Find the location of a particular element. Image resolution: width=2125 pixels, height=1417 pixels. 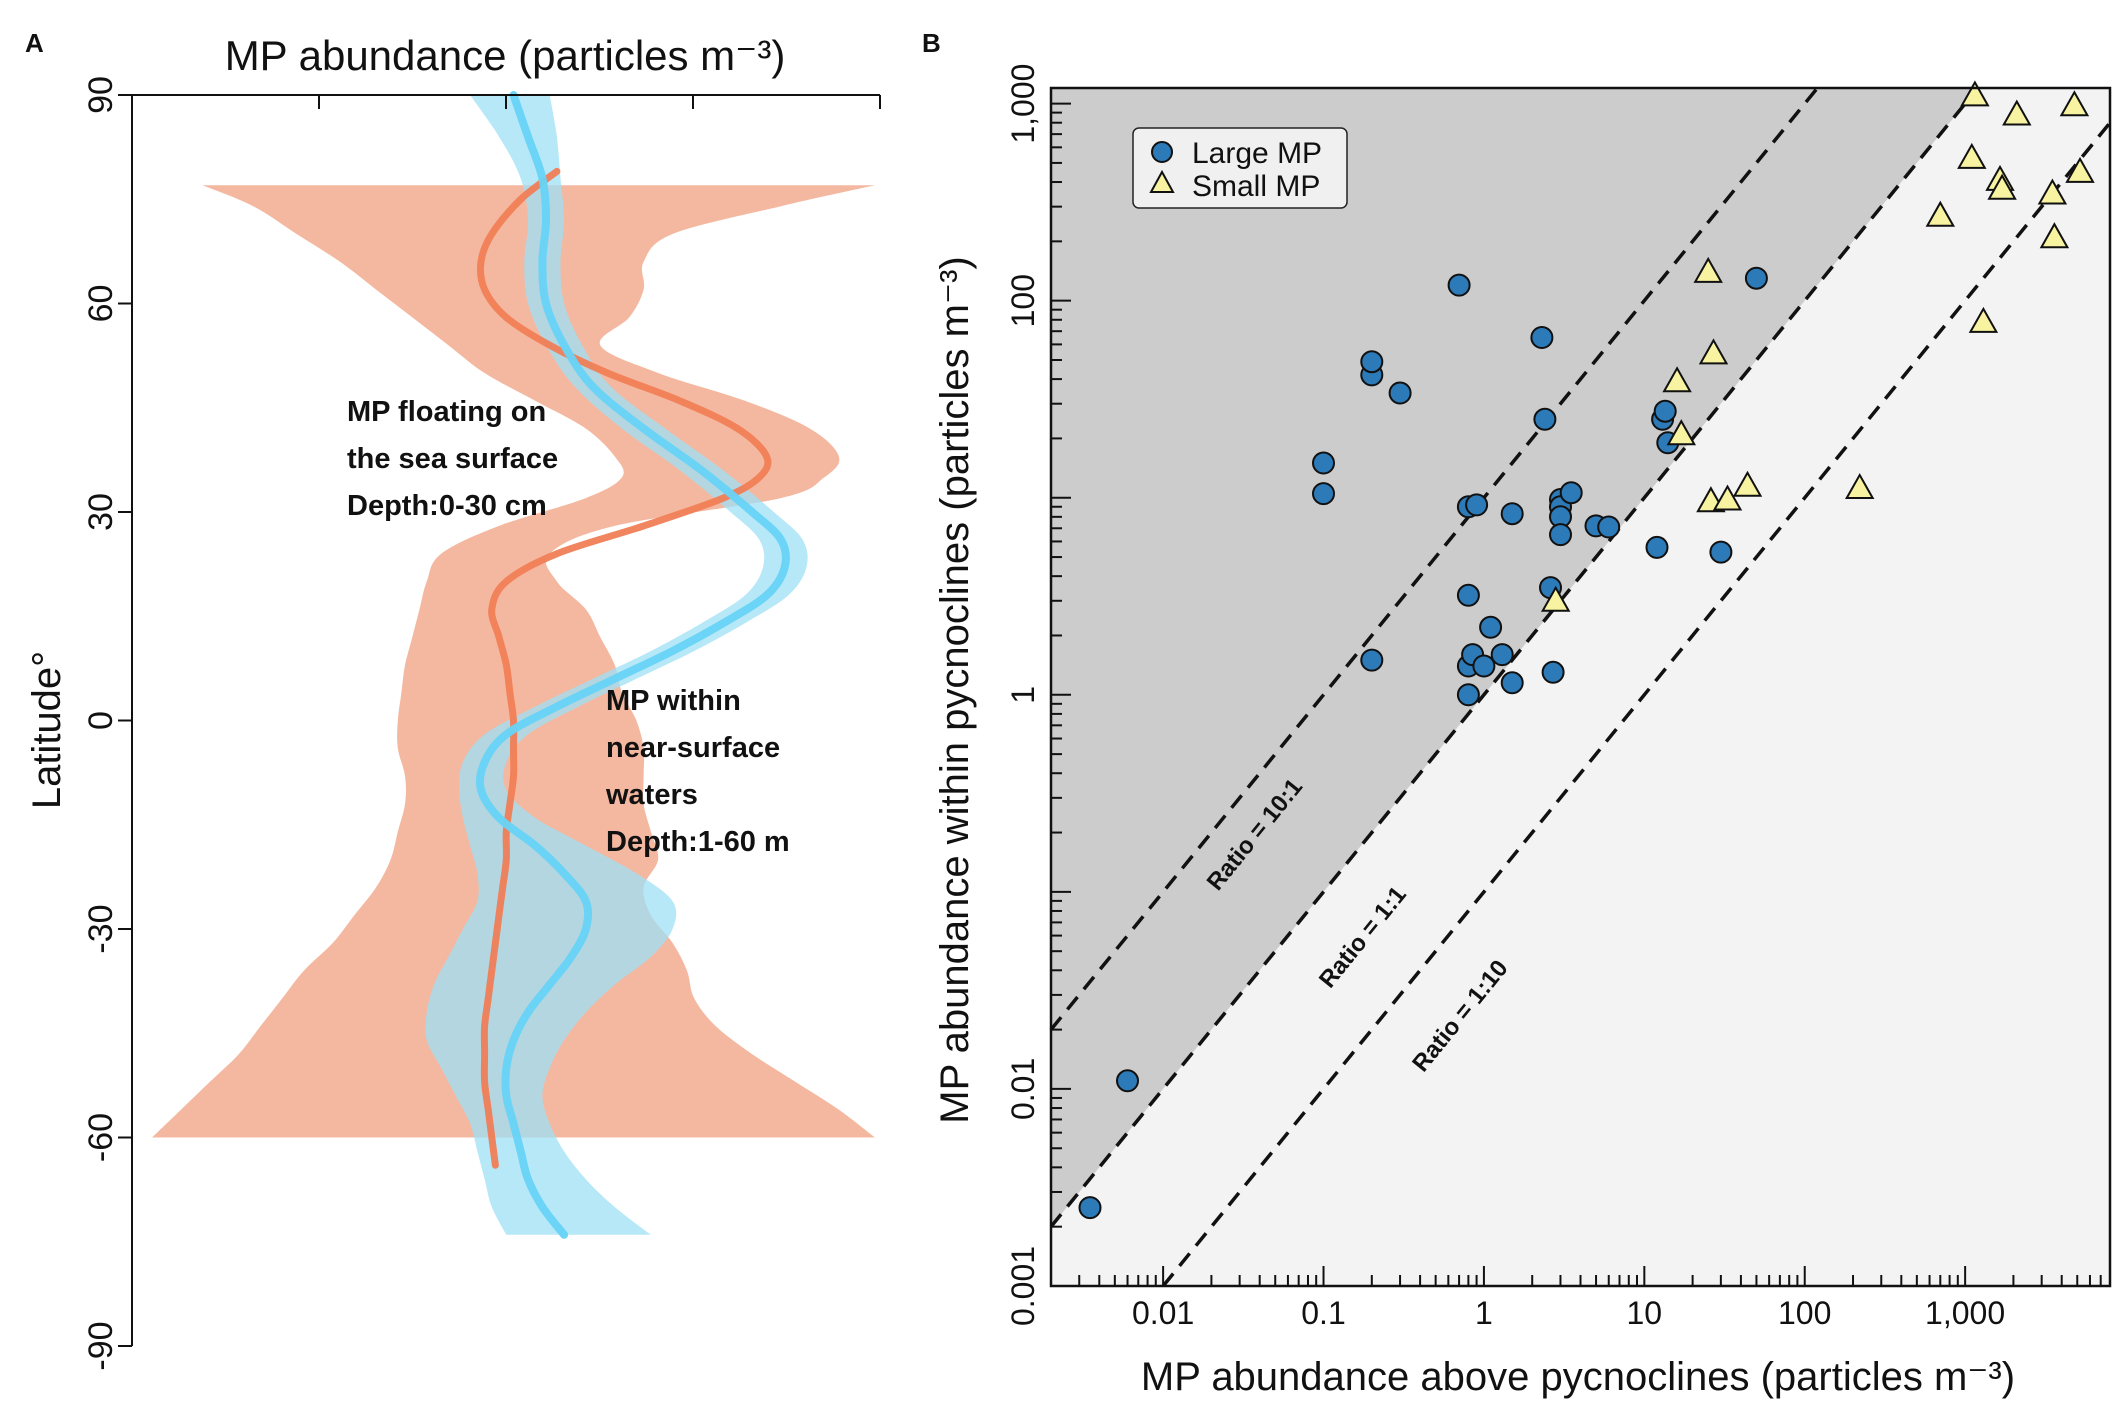

panel-b-xtick-label: 1,000 is located at coordinates (1965, 1313).